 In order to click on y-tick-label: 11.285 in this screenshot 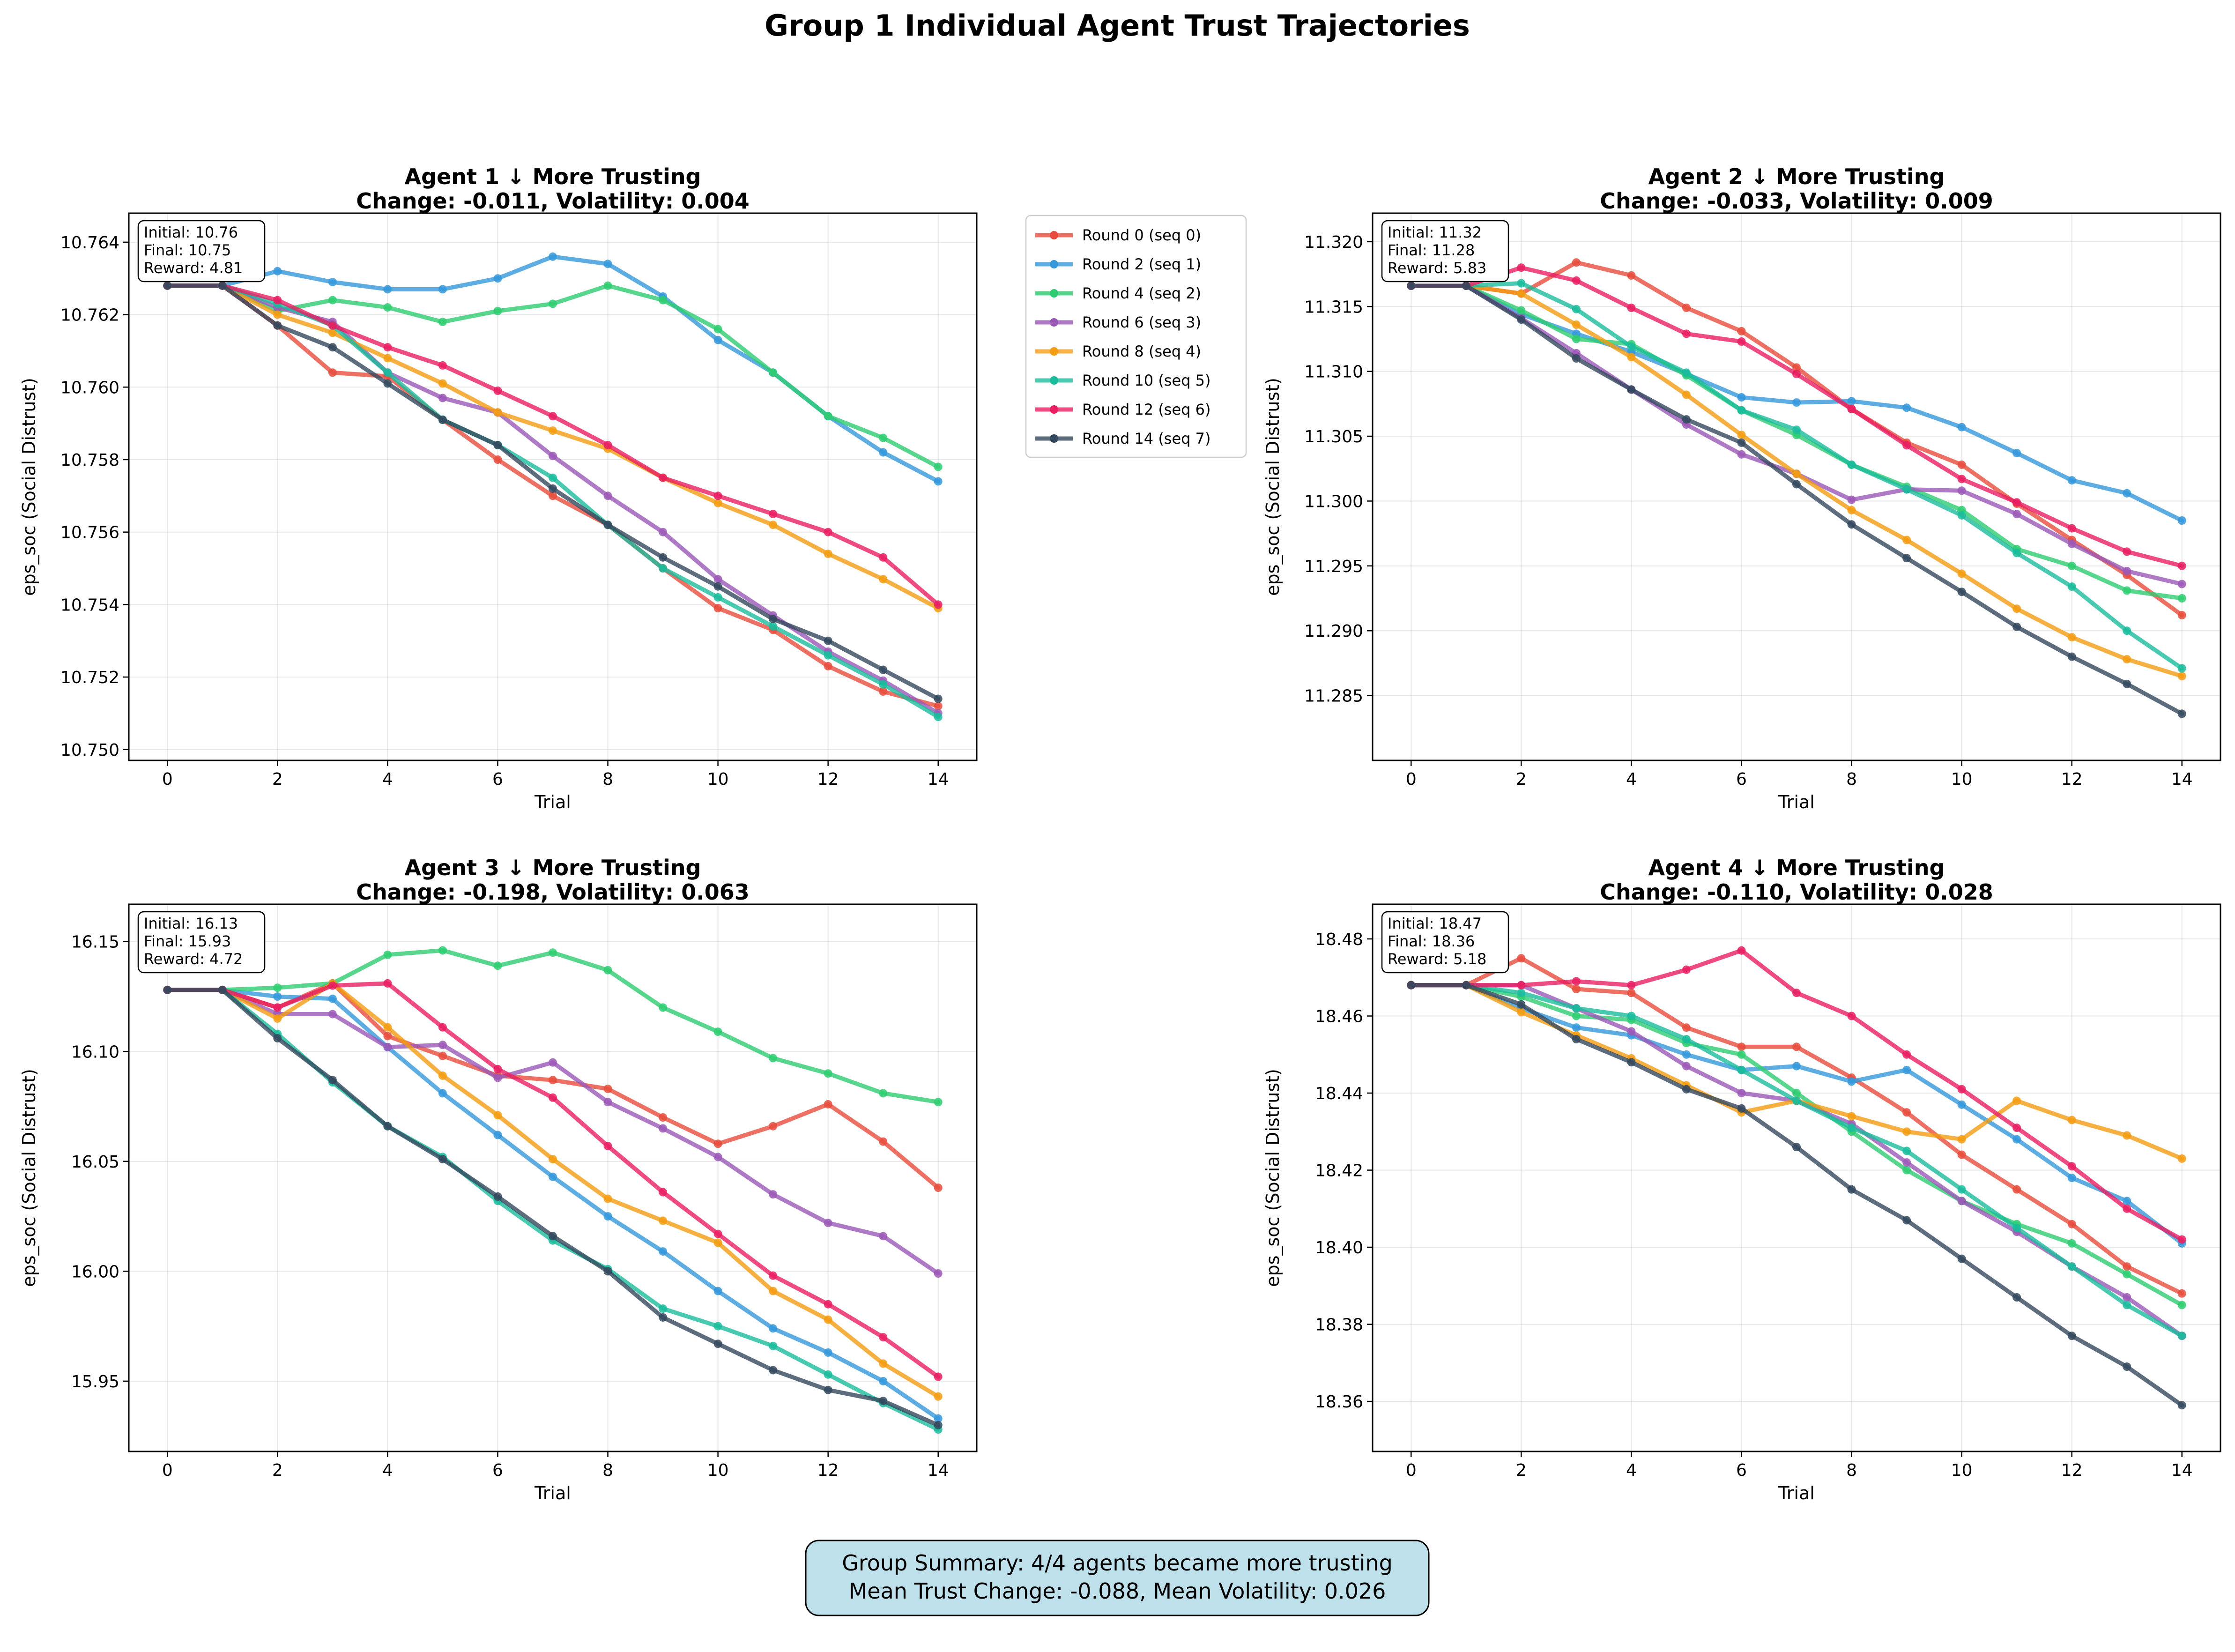, I will do `click(1334, 696)`.